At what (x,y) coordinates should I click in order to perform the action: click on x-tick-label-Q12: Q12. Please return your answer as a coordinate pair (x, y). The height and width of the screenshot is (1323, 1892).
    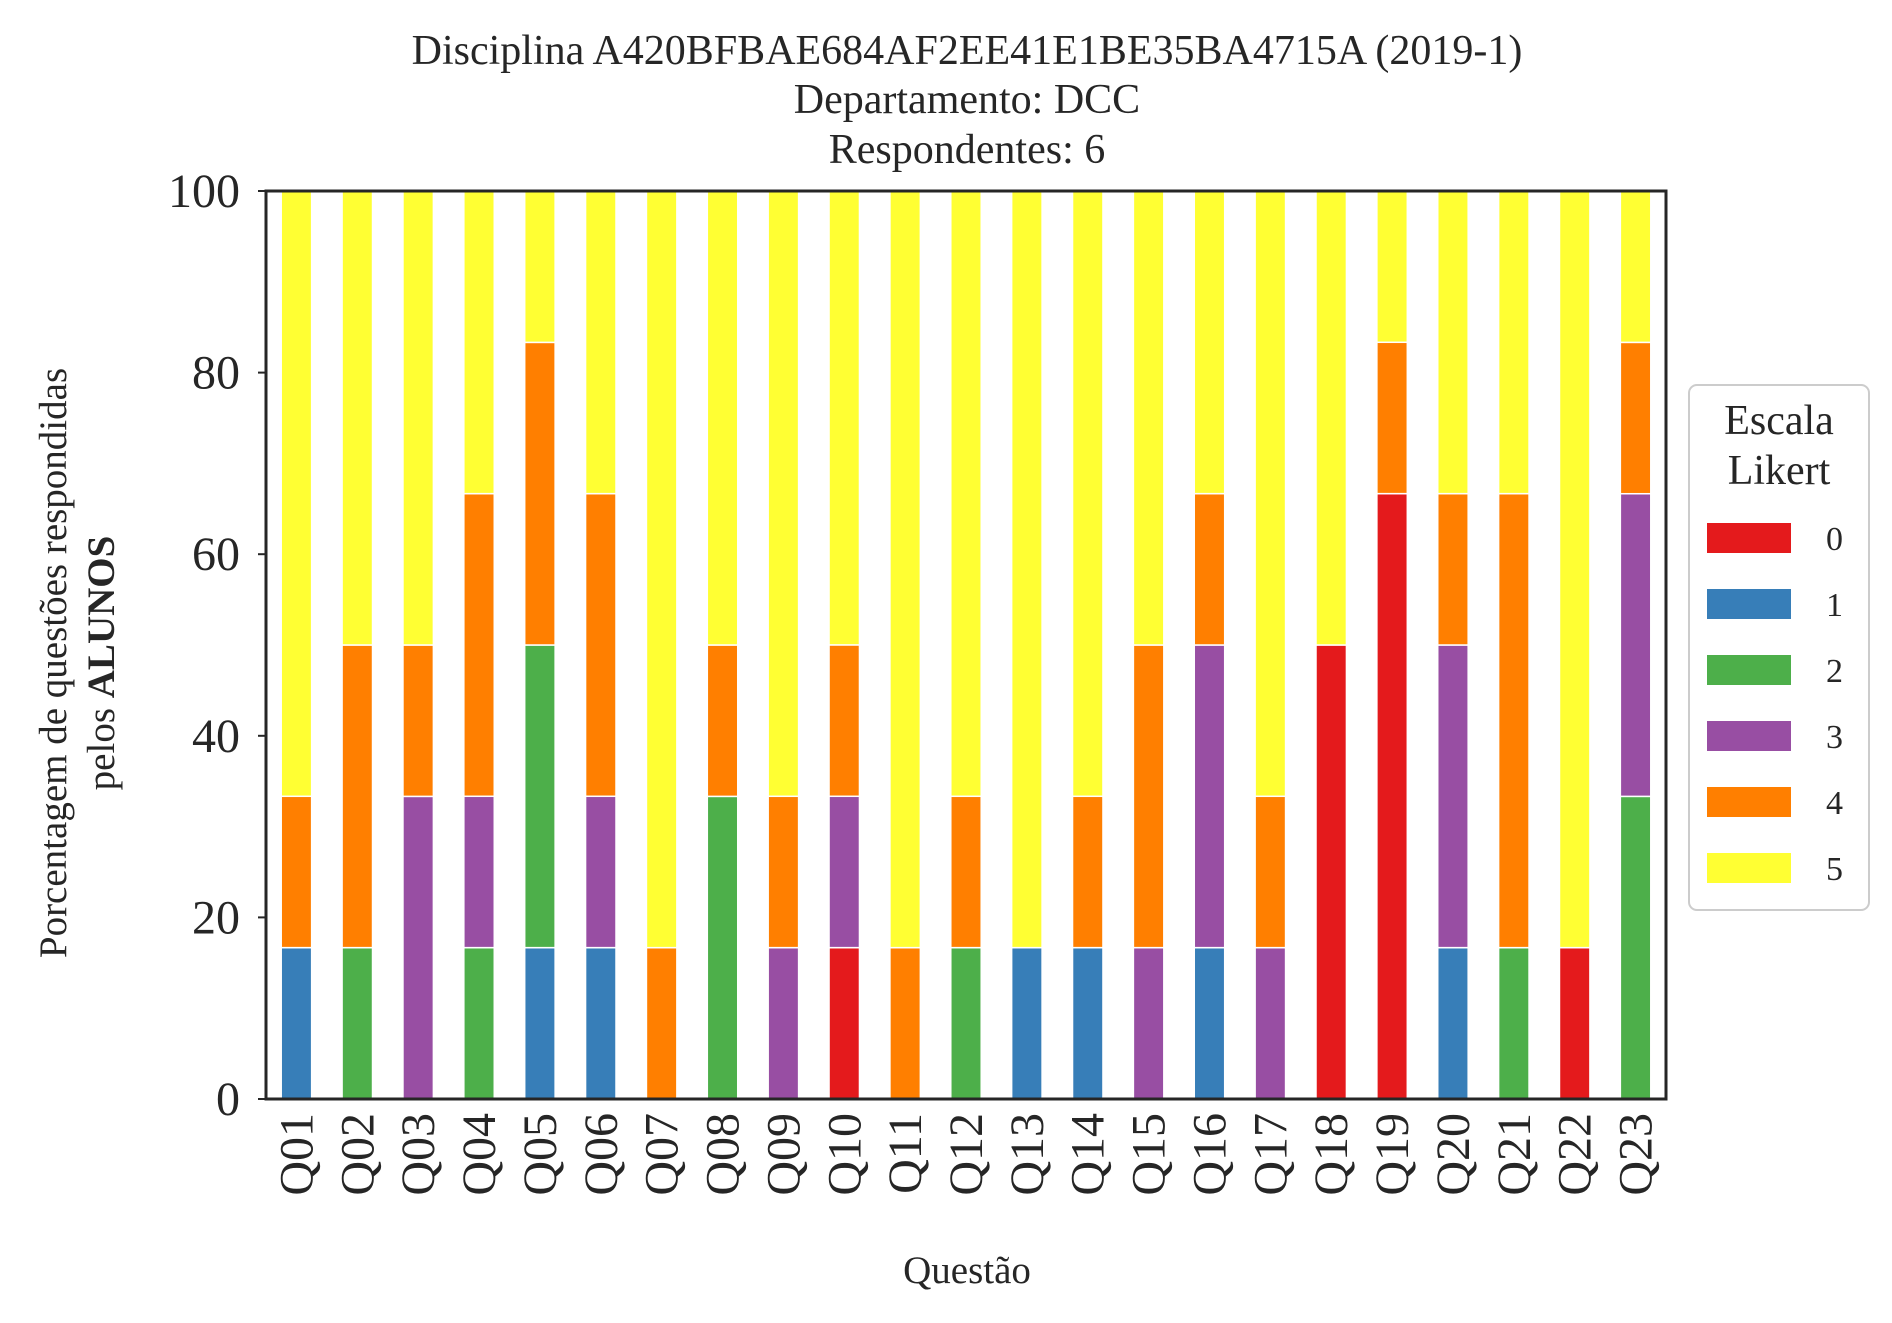
    Looking at the image, I should click on (966, 1154).